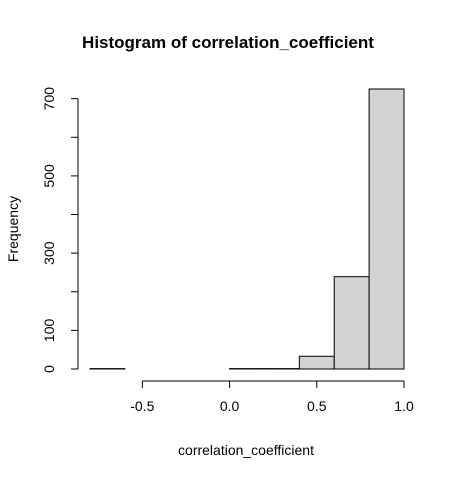  What do you see at coordinates (13, 229) in the screenshot?
I see `y-axis-label: Frequency` at bounding box center [13, 229].